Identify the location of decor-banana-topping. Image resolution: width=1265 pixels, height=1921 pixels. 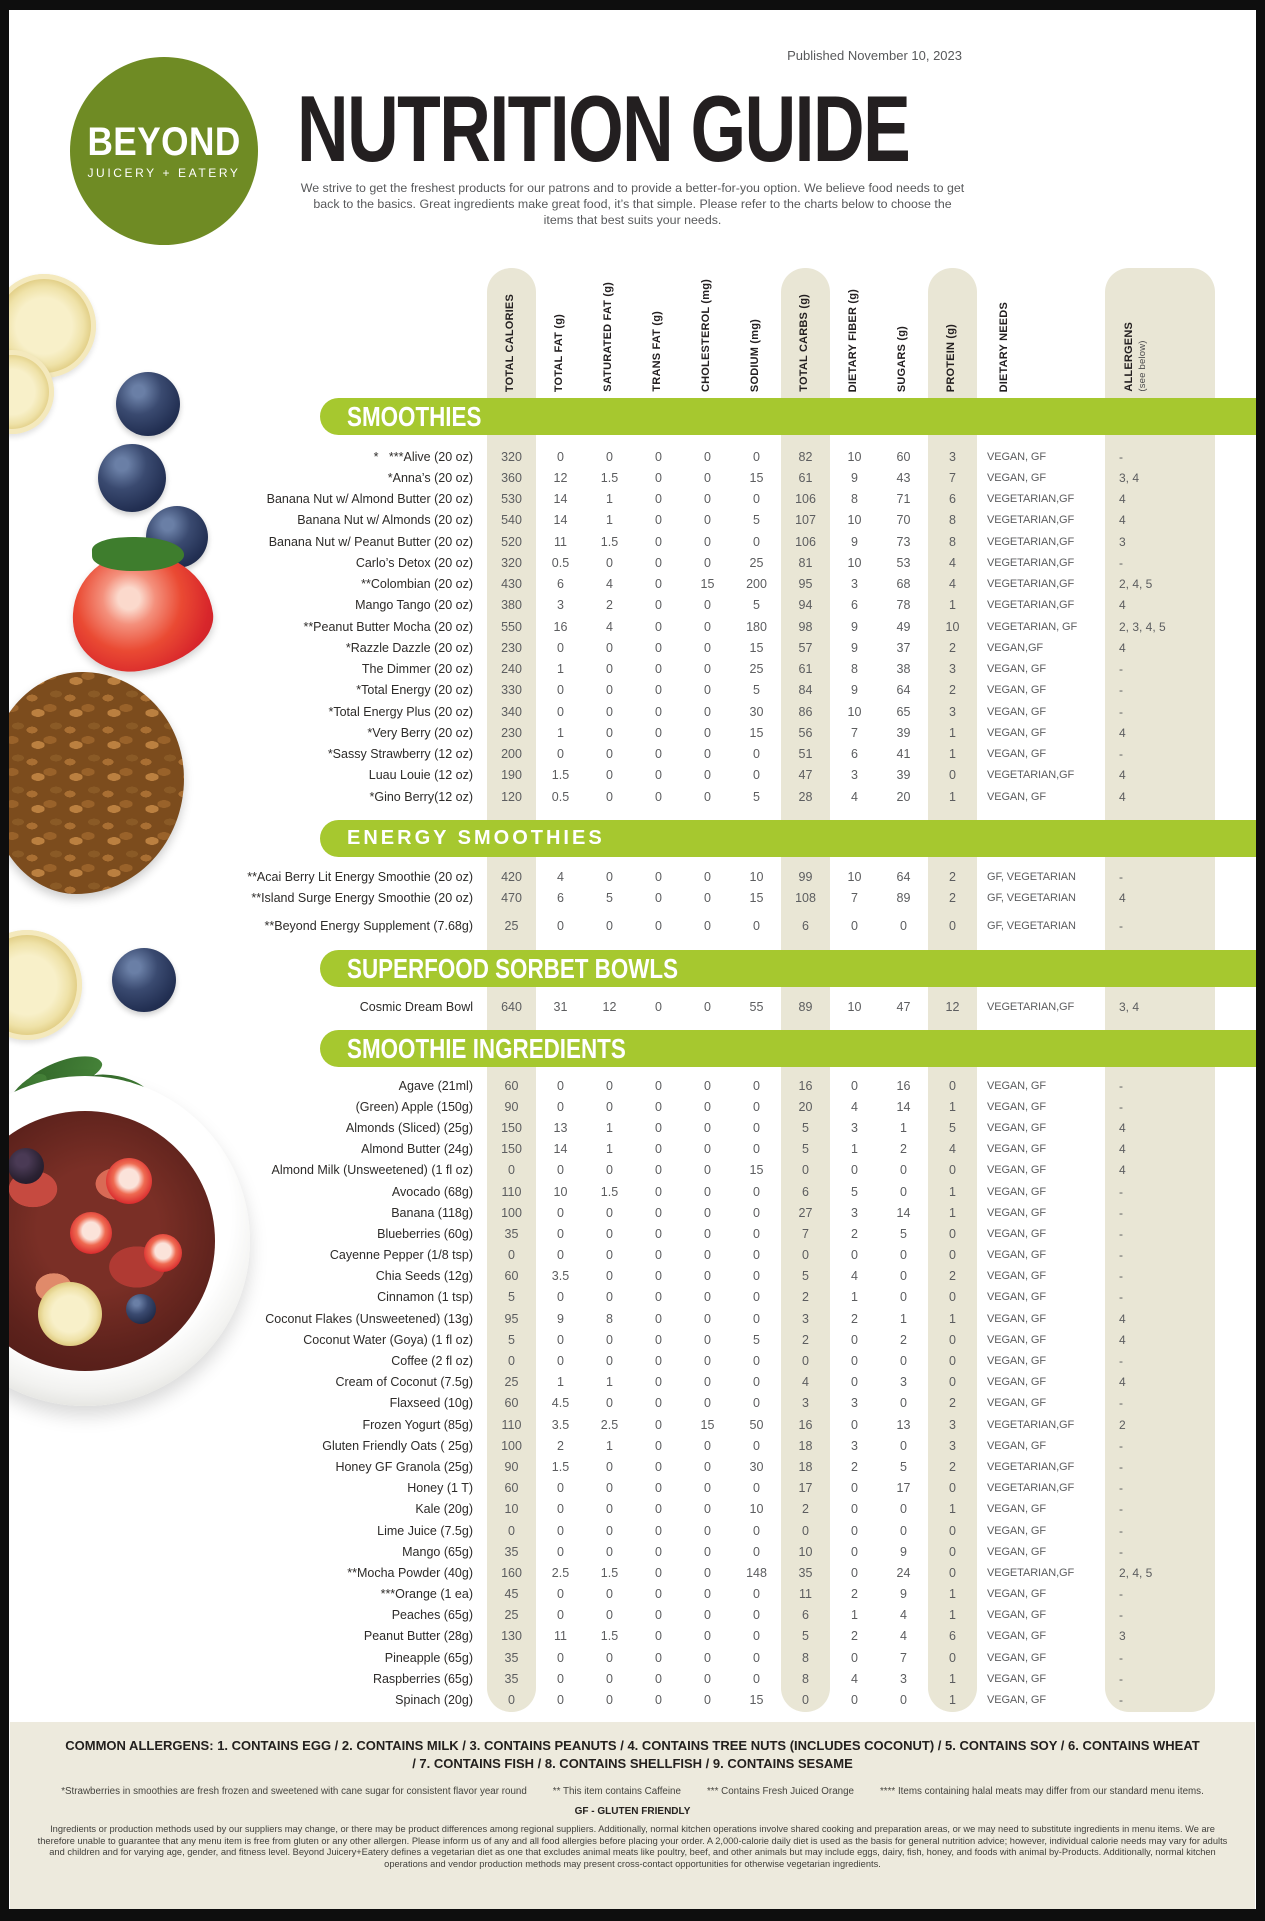
(70, 1314).